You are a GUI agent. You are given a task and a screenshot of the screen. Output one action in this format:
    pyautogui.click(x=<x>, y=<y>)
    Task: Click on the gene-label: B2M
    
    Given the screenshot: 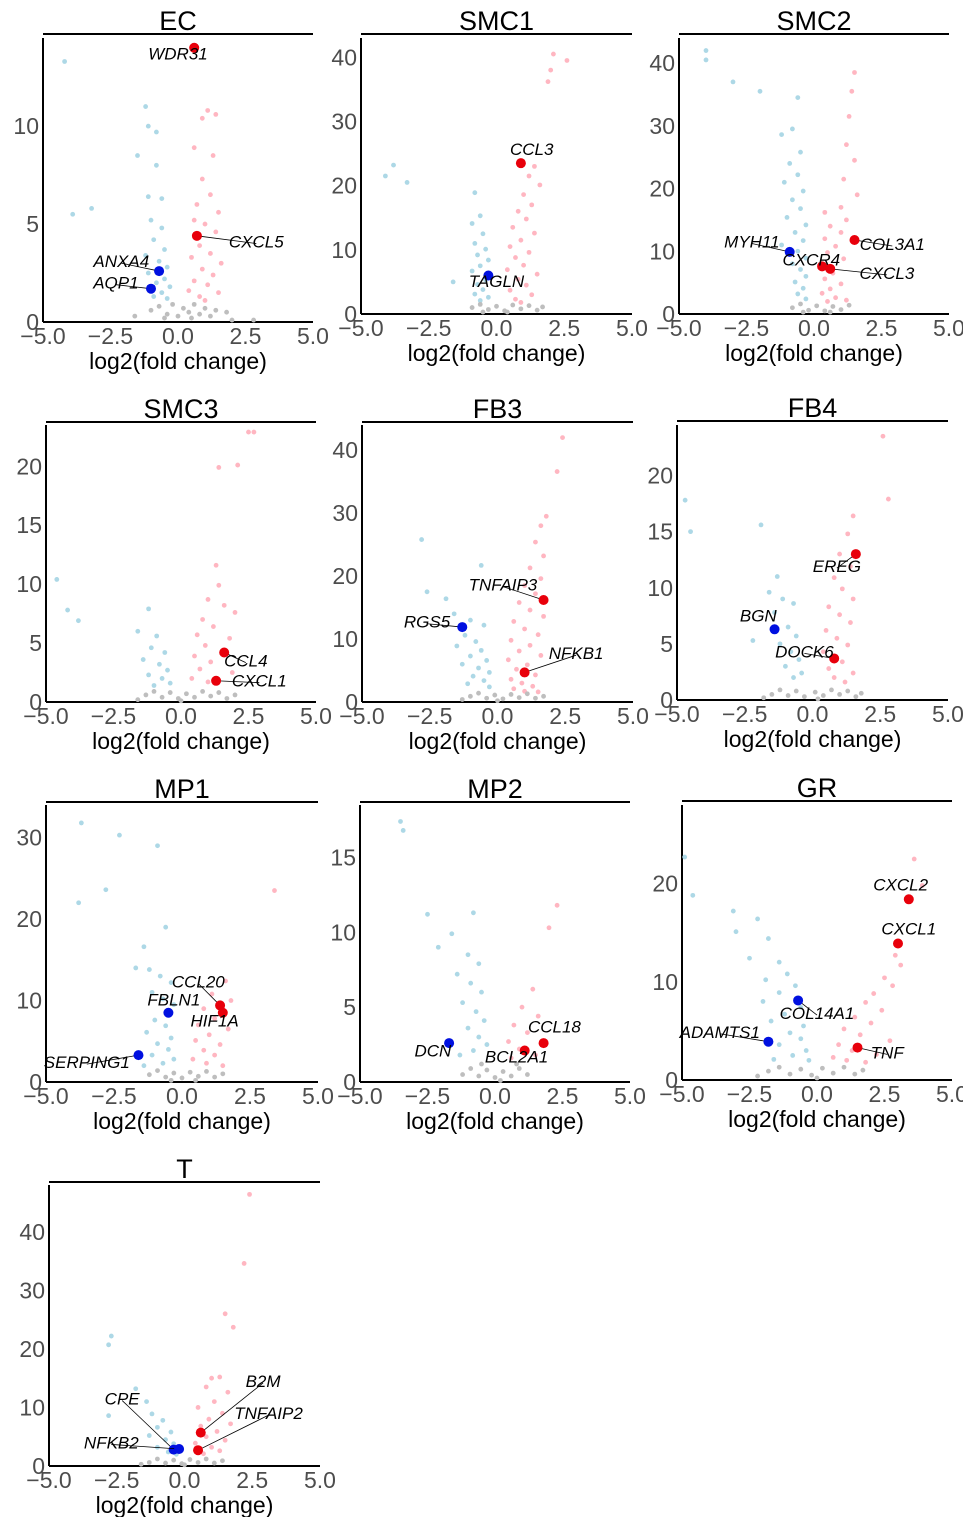 What is the action you would take?
    pyautogui.click(x=264, y=1381)
    